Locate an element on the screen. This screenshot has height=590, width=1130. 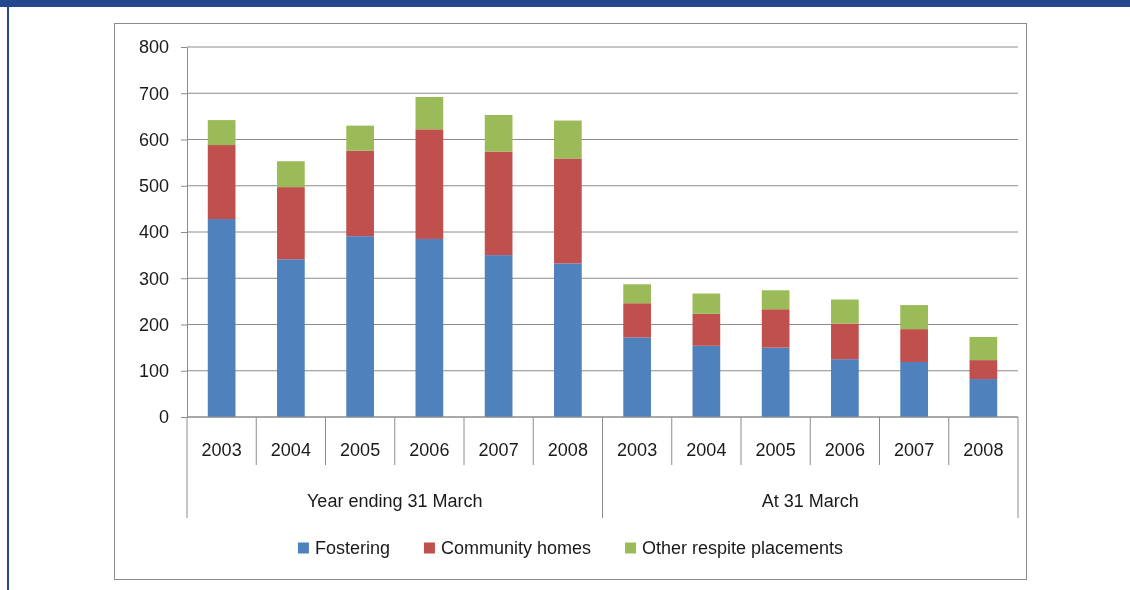
y-tick-label: 600 is located at coordinates (153, 139).